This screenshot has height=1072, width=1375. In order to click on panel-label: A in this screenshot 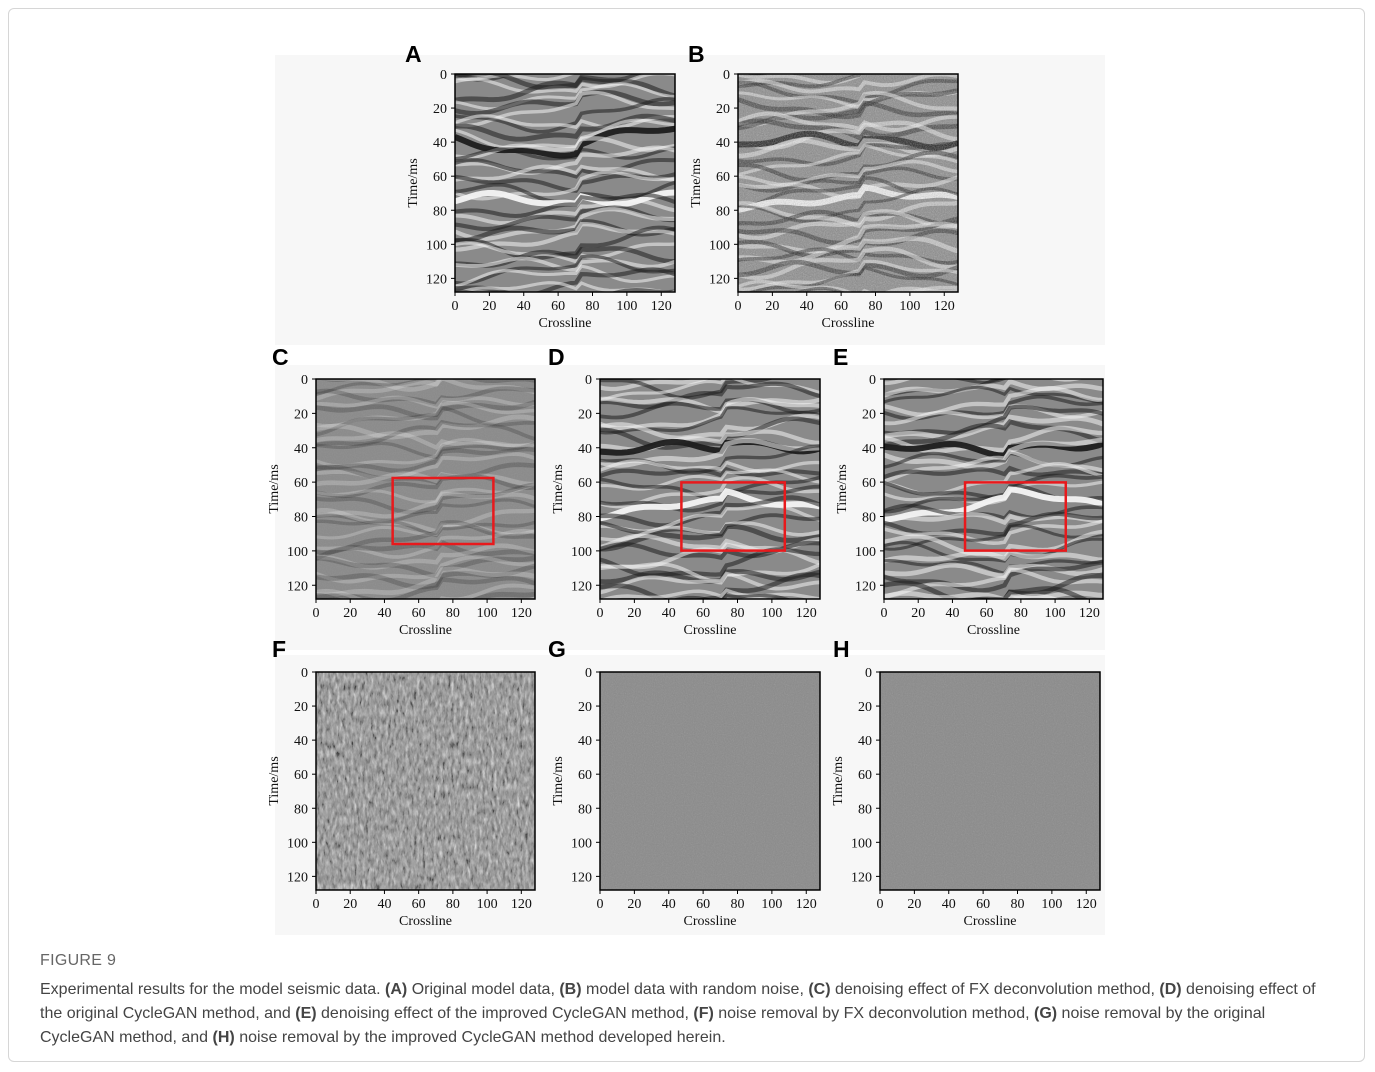, I will do `click(413, 54)`.